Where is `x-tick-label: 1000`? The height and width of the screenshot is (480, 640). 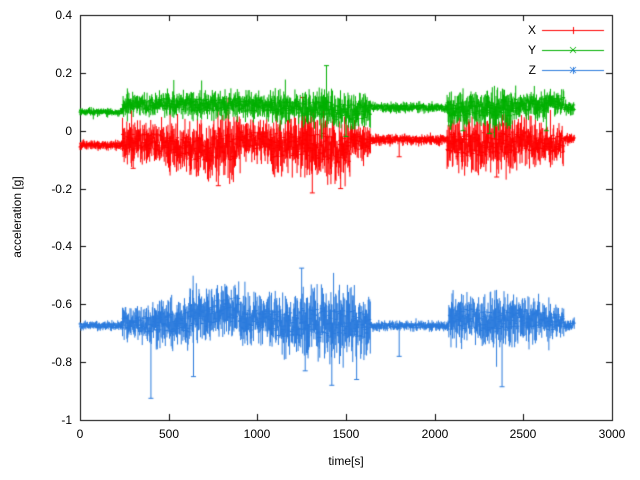
x-tick-label: 1000 is located at coordinates (257, 434).